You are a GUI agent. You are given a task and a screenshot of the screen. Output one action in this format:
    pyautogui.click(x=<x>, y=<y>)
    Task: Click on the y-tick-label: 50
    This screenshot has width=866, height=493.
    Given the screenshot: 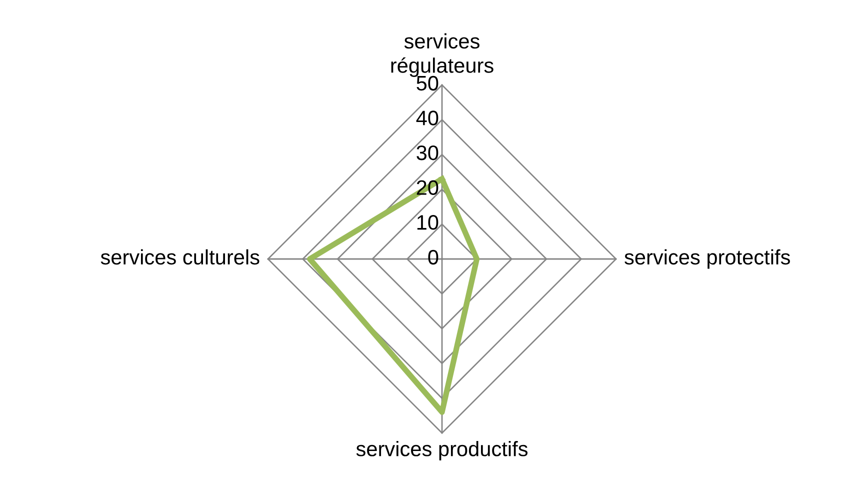 What is the action you would take?
    pyautogui.click(x=427, y=83)
    